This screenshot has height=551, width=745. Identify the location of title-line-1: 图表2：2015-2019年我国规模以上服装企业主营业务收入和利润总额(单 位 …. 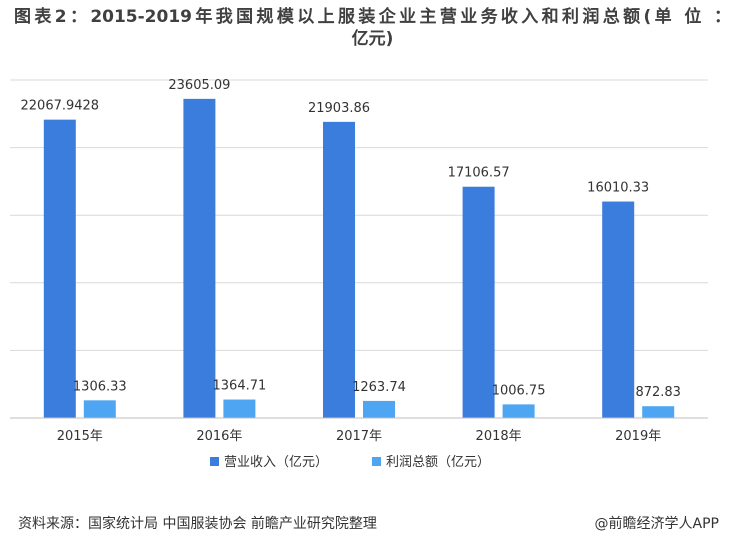
(372, 17).